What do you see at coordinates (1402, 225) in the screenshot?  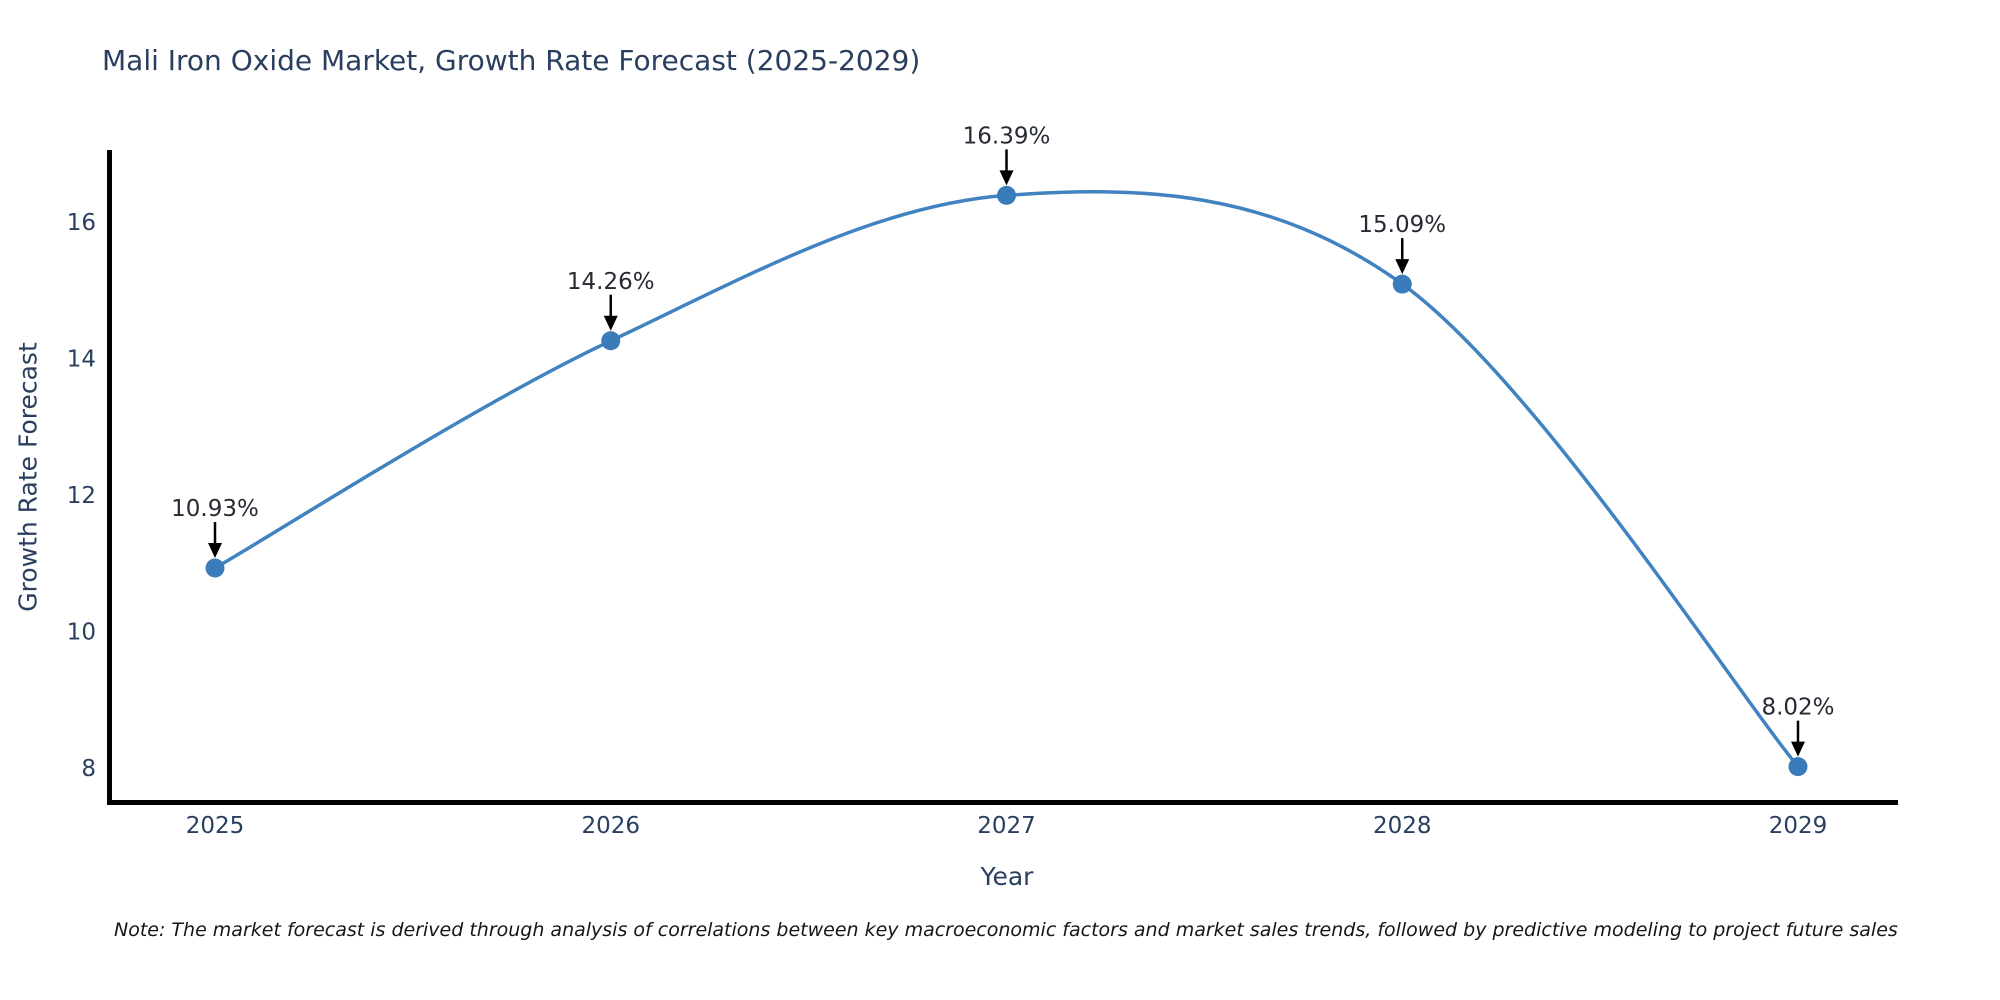 I see `point-value-label: 15.09%` at bounding box center [1402, 225].